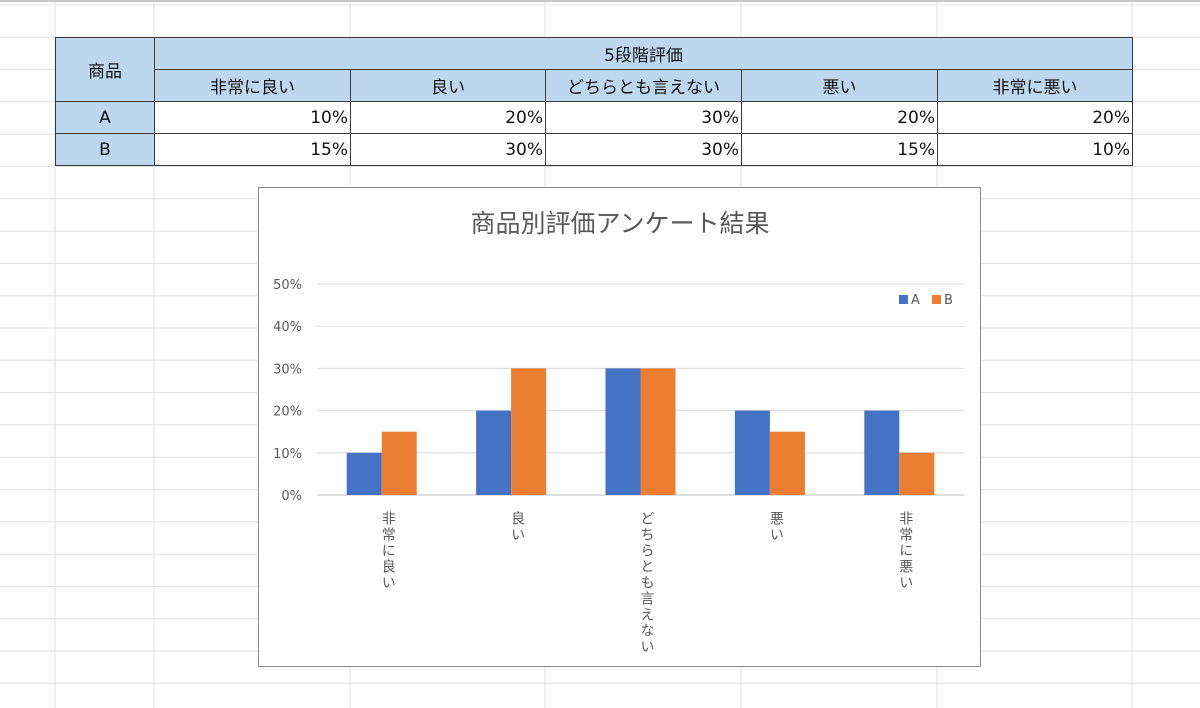  What do you see at coordinates (1035, 85) in the screenshot?
I see `column-header-very-bad: 非常に悪い` at bounding box center [1035, 85].